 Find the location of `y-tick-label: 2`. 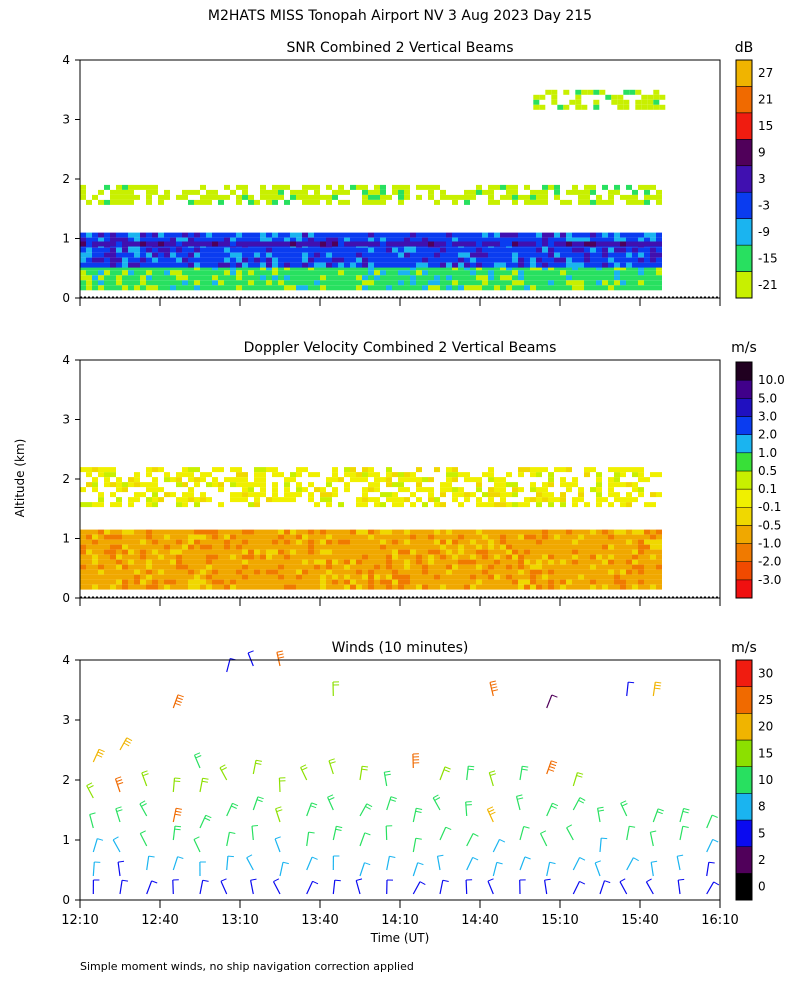

y-tick-label: 2 is located at coordinates (66, 479).